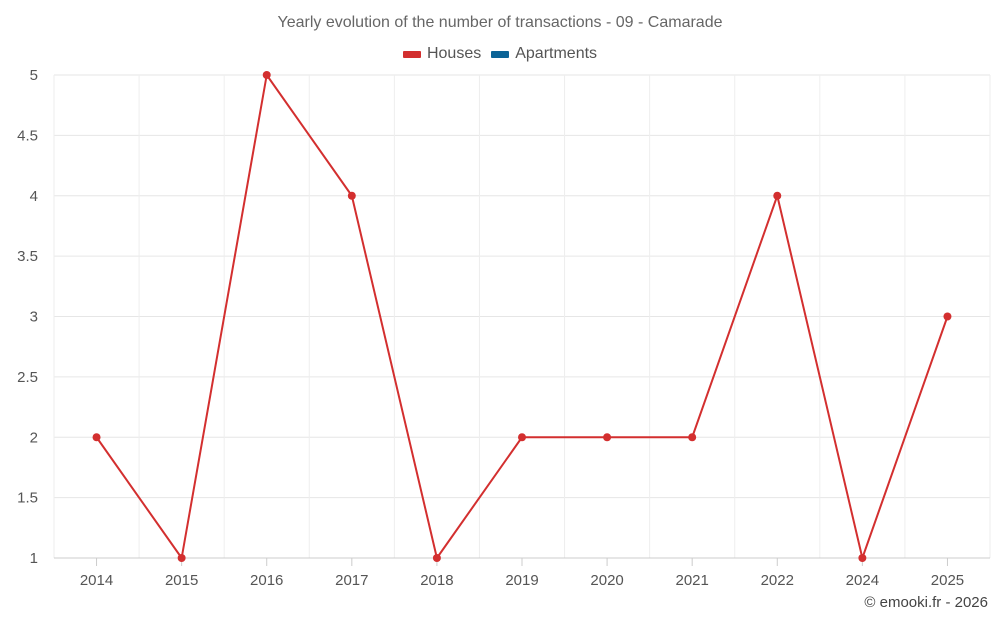 Image resolution: width=1000 pixels, height=625 pixels. Describe the element at coordinates (926, 602) in the screenshot. I see `credit-text: © emooki.fr - 2026` at that location.